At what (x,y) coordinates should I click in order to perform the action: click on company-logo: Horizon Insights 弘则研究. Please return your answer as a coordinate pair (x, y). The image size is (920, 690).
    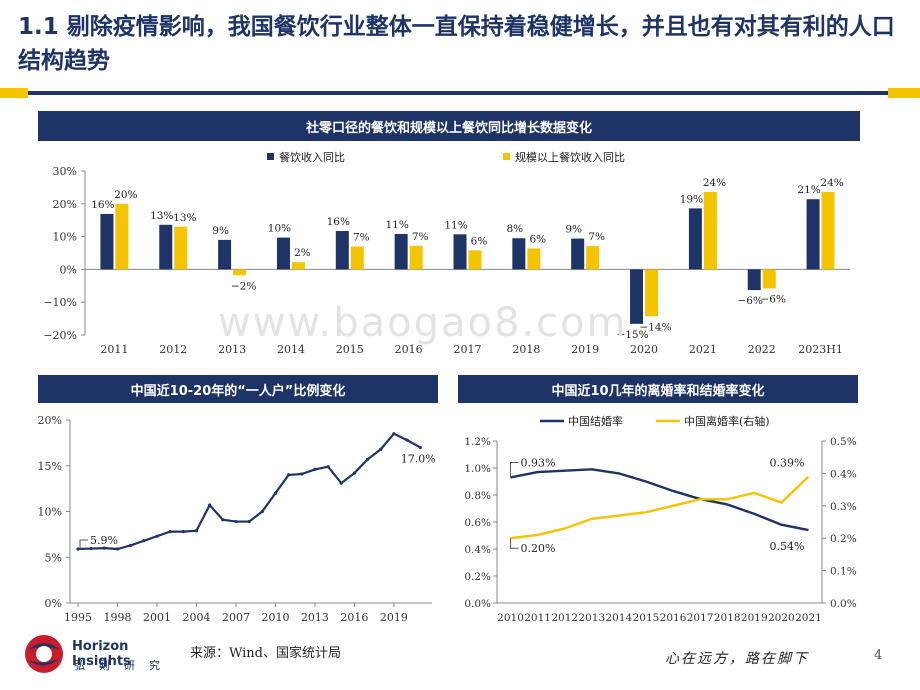
    Looking at the image, I should click on (102, 655).